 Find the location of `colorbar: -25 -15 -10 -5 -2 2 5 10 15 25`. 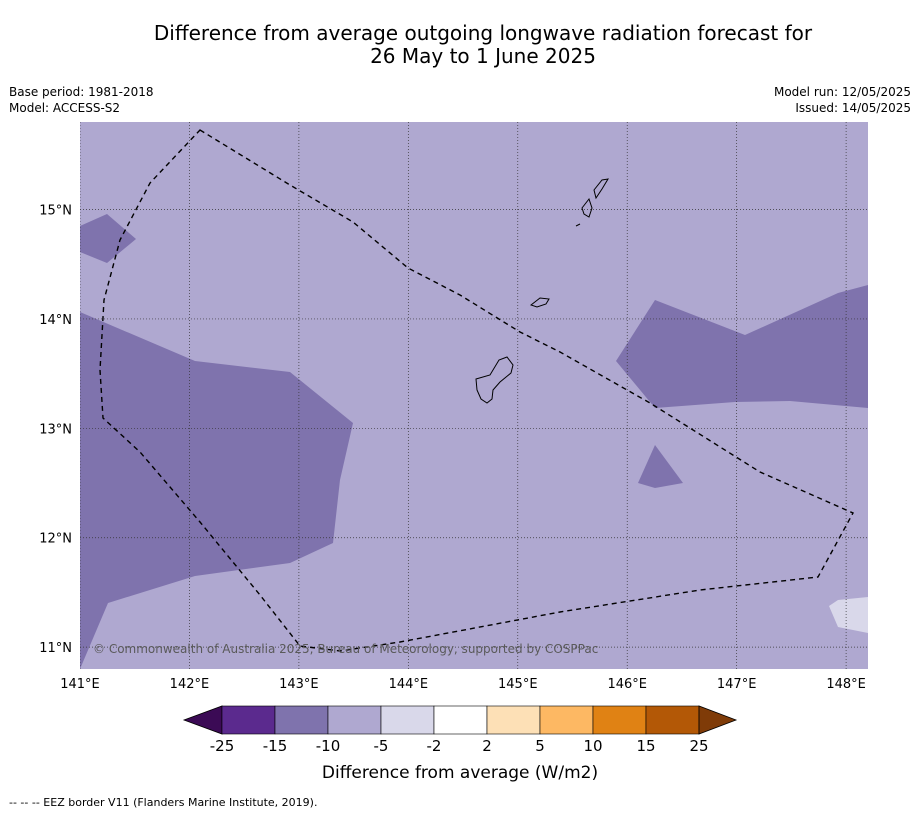

colorbar: -25 -15 -10 -5 -2 2 5 10 15 25 is located at coordinates (460, 730).